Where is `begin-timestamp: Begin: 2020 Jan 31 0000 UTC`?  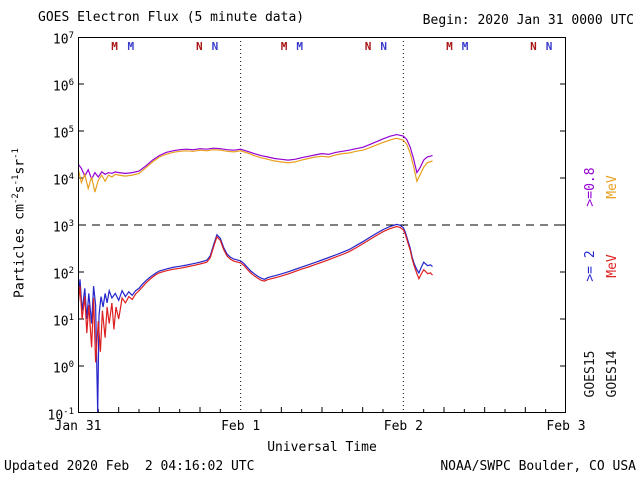 begin-timestamp: Begin: 2020 Jan 31 0000 UTC is located at coordinates (528, 20).